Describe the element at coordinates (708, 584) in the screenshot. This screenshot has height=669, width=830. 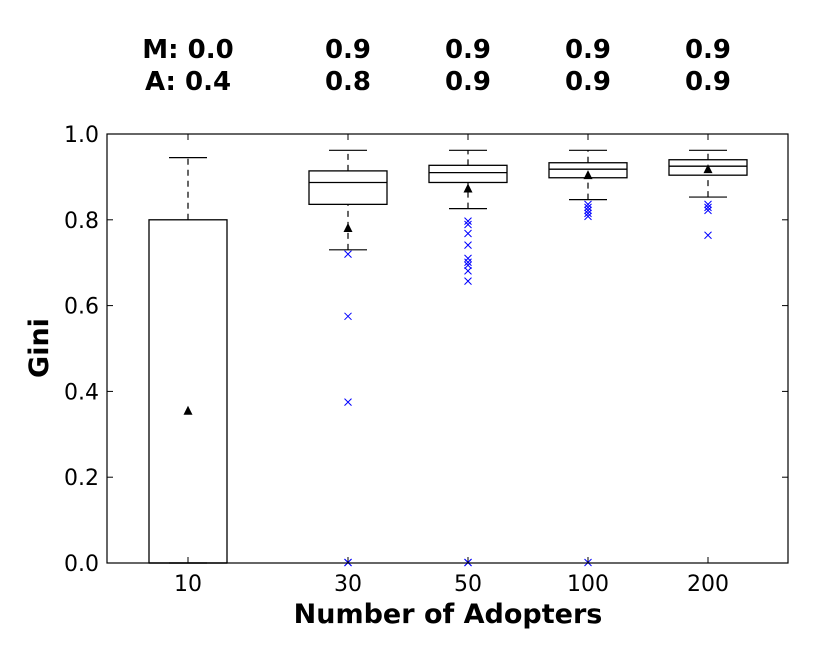
I see `x-tick-label: 200` at that location.